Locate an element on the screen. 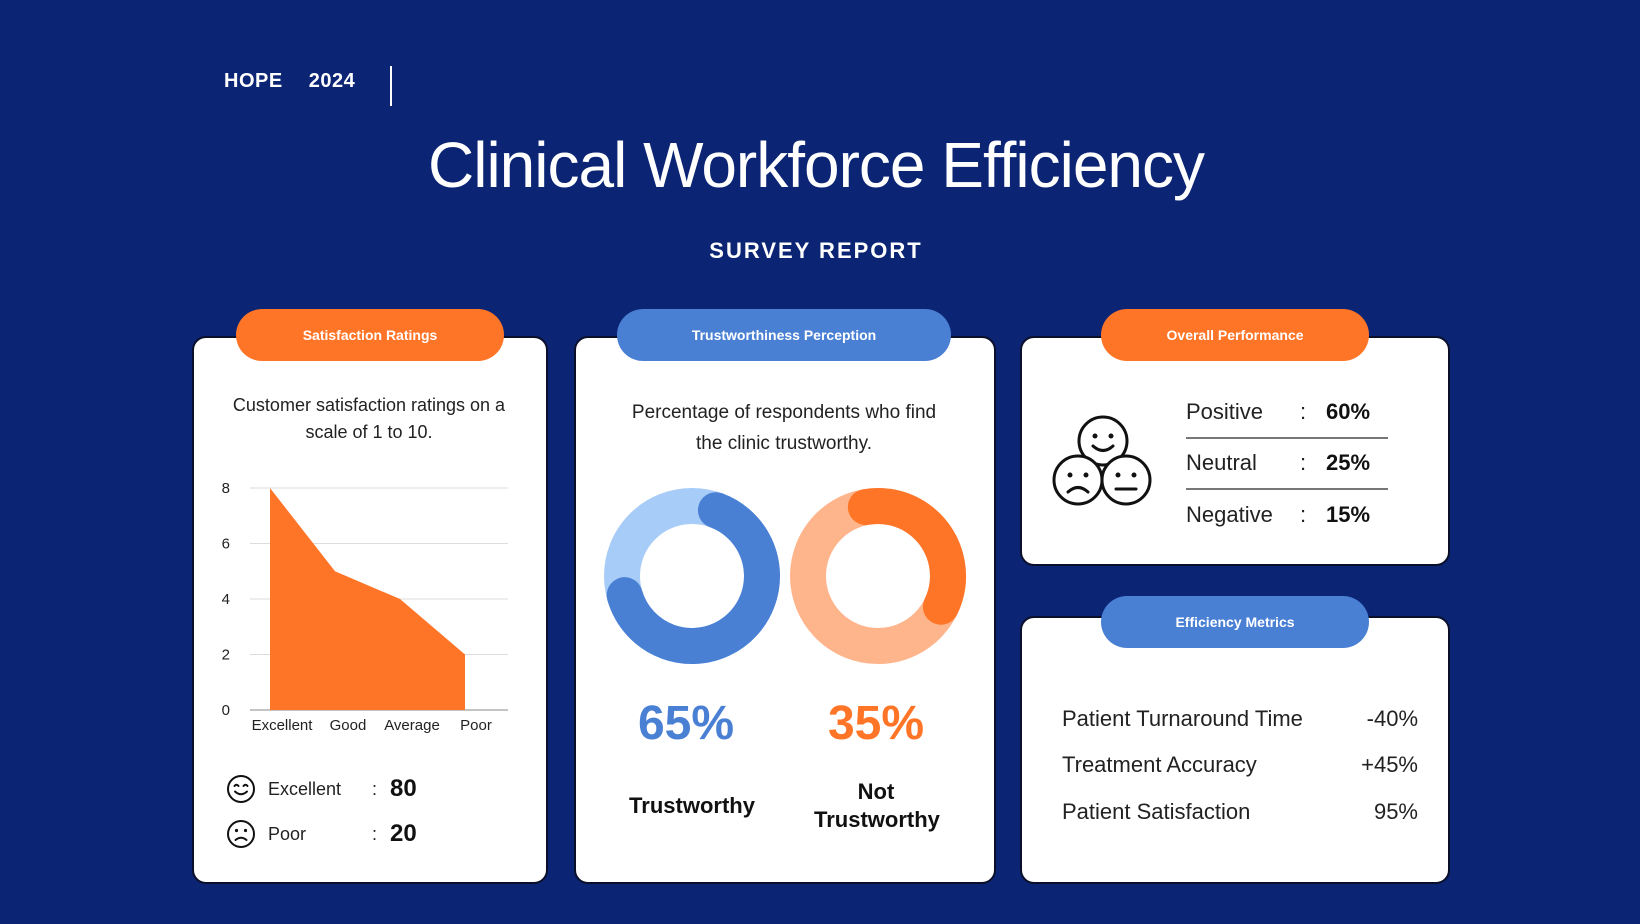  trustworthy-percent: 65% is located at coordinates (686, 723).